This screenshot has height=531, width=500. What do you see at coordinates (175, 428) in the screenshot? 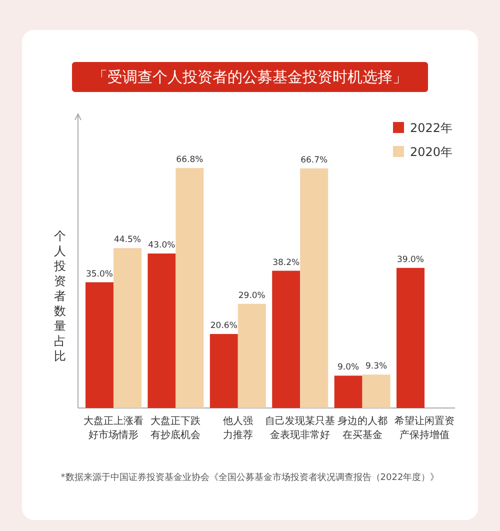
I see `x-tick-label: 大盘正下跌有抄底机会` at bounding box center [175, 428].